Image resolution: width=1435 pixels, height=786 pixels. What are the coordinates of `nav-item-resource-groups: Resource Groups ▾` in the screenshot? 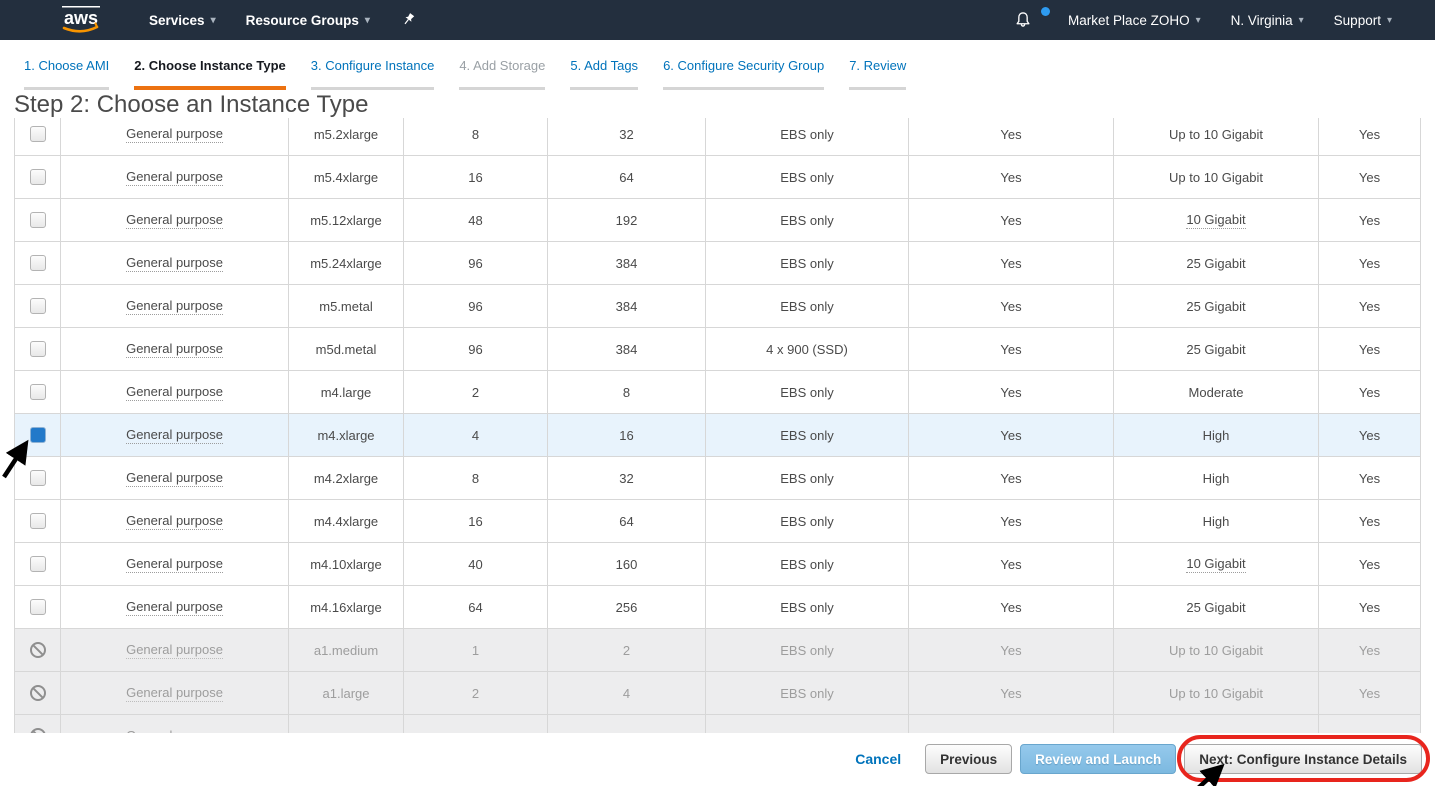 It's located at (308, 20).